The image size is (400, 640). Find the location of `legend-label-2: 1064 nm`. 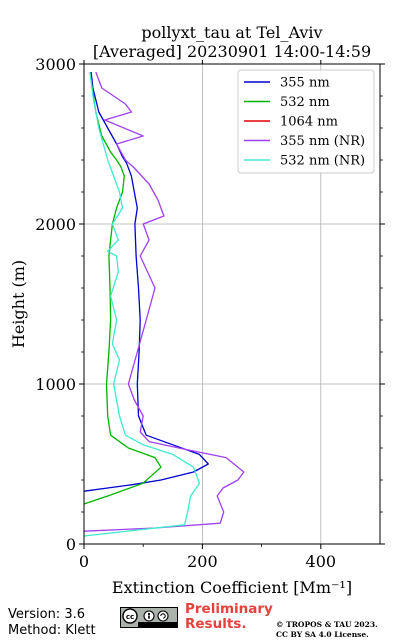

legend-label-2: 1064 nm is located at coordinates (309, 122).